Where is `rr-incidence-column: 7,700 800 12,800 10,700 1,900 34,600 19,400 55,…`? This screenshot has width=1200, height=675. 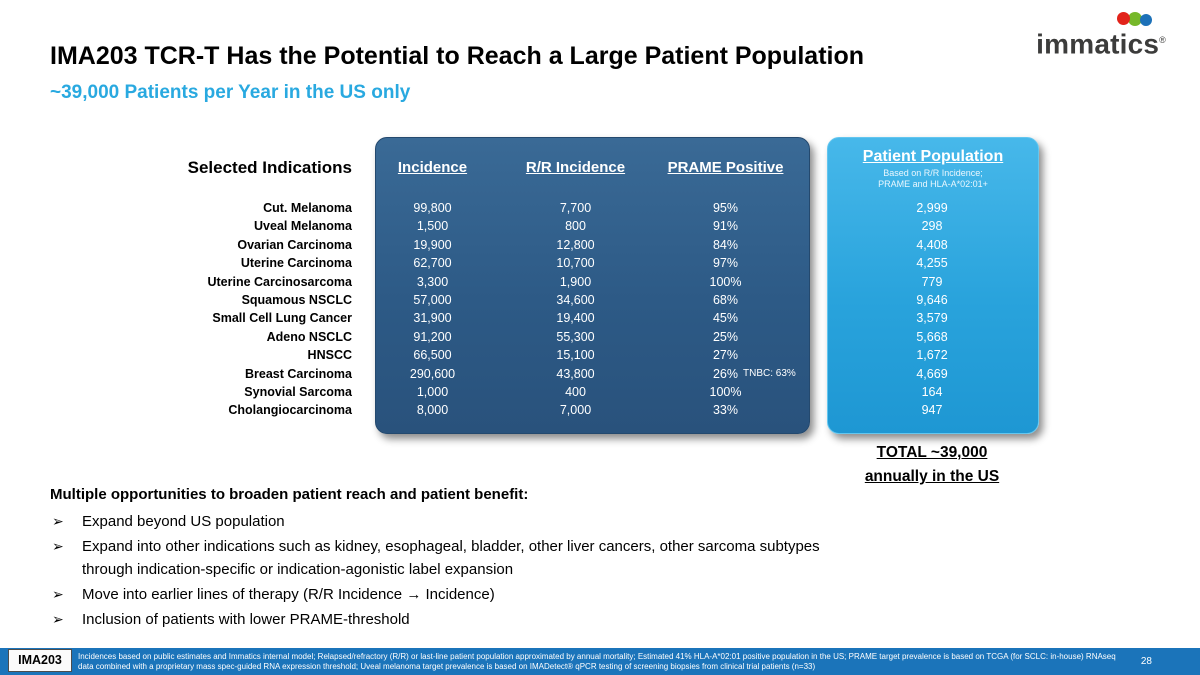
rr-incidence-column: 7,700 800 12,800 10,700 1,900 34,600 19,400 55,… is located at coordinates (575, 309).